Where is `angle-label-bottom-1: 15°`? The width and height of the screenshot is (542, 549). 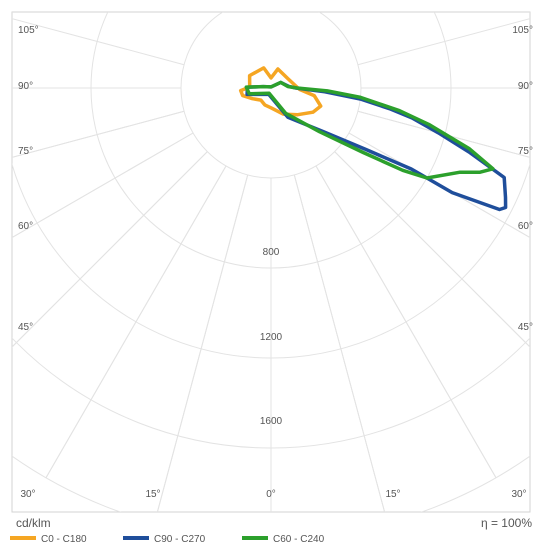 angle-label-bottom-1: 15° is located at coordinates (152, 494).